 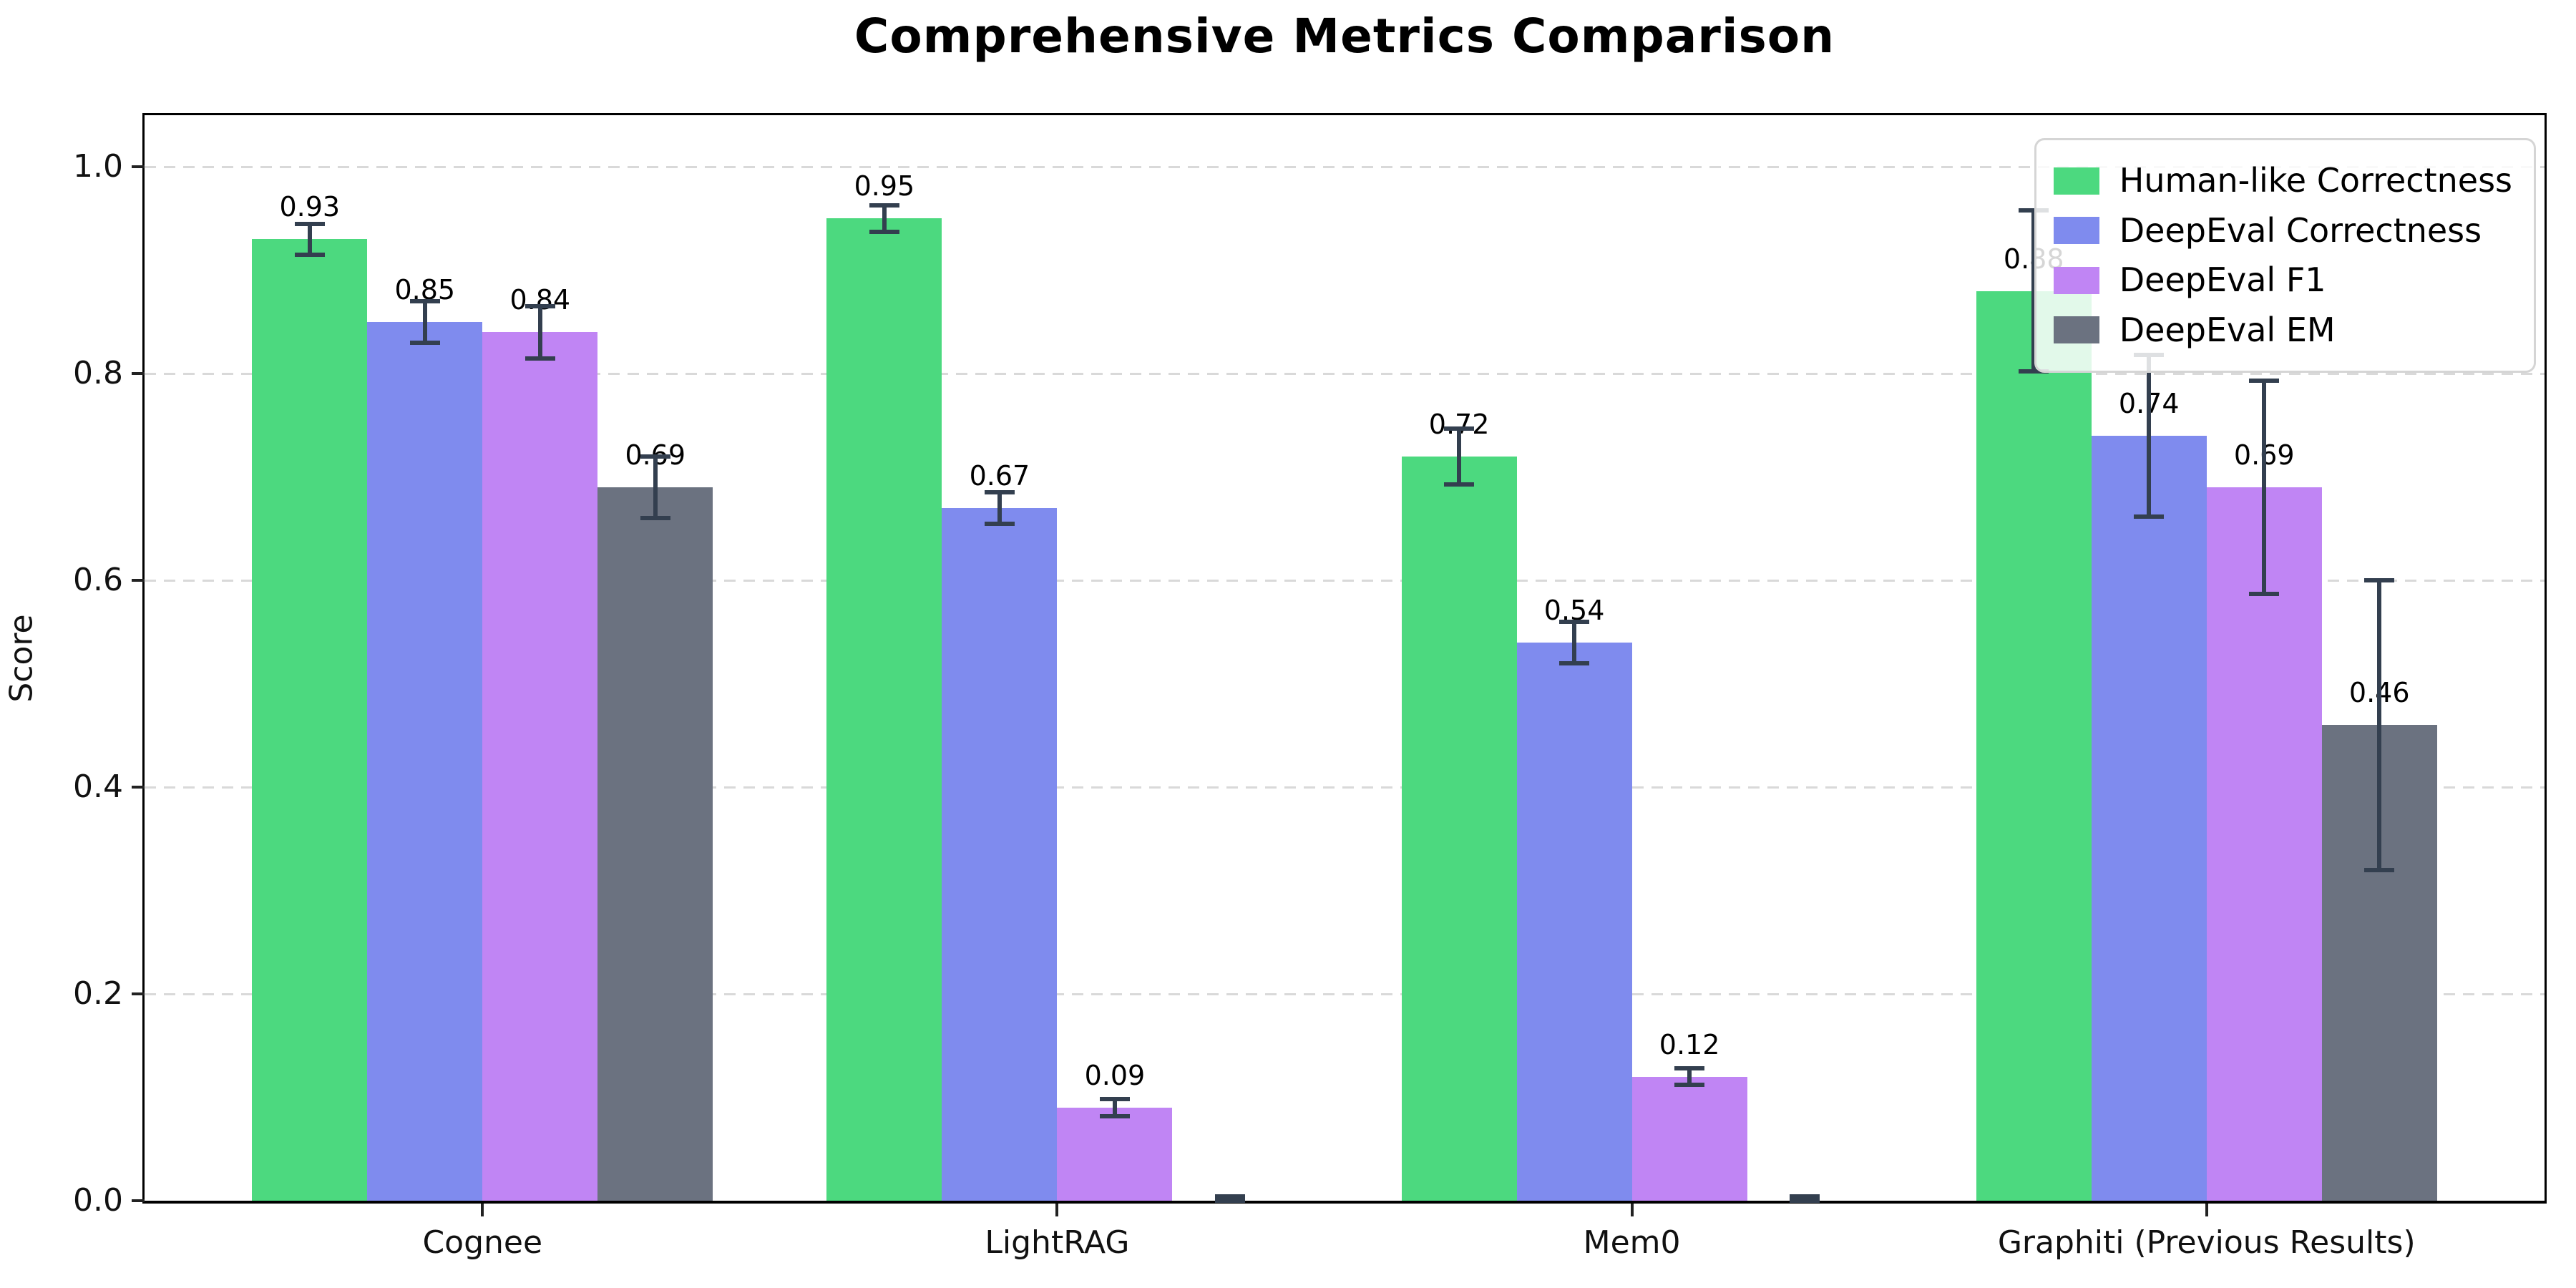 What do you see at coordinates (310, 207) in the screenshot?
I see `bar-value-label: 0.93` at bounding box center [310, 207].